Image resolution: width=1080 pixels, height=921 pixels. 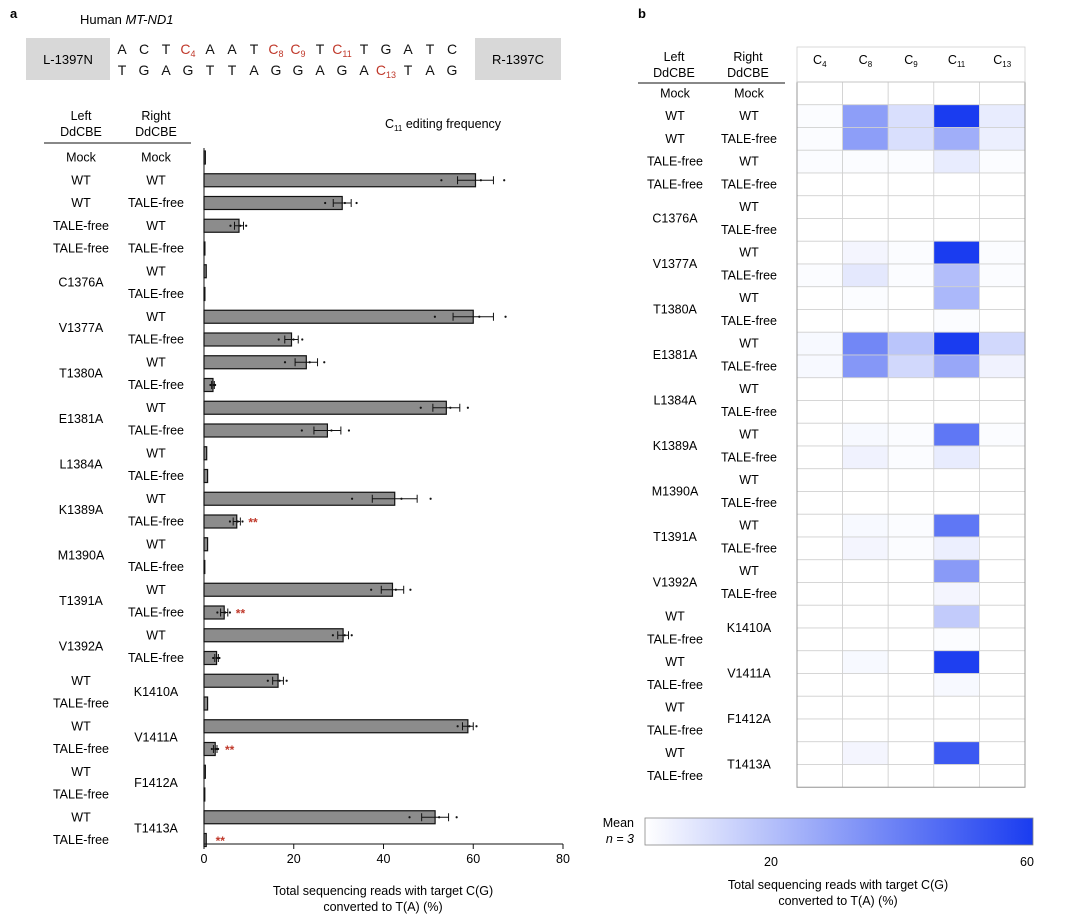 What do you see at coordinates (188, 70) in the screenshot?
I see `sequence-base: G` at bounding box center [188, 70].